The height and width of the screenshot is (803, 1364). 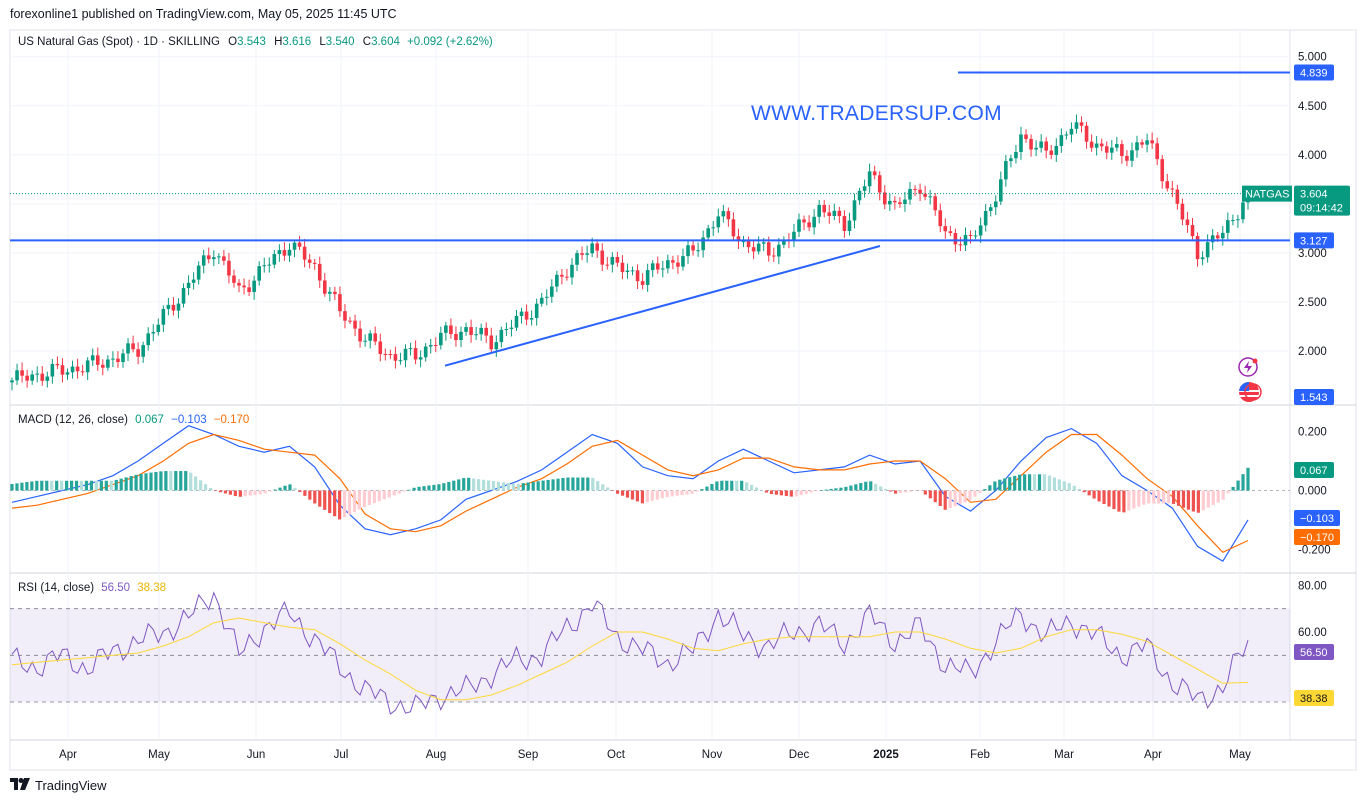 I want to click on macd-legend: MACD (12, 26, close) 0.067 −0.103 −0.170, so click(x=133, y=420).